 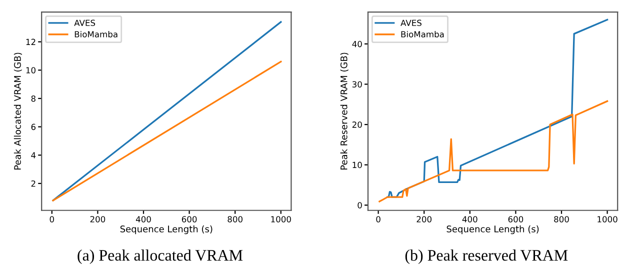 I want to click on y-tick-label: 2, so click(x=33, y=183).